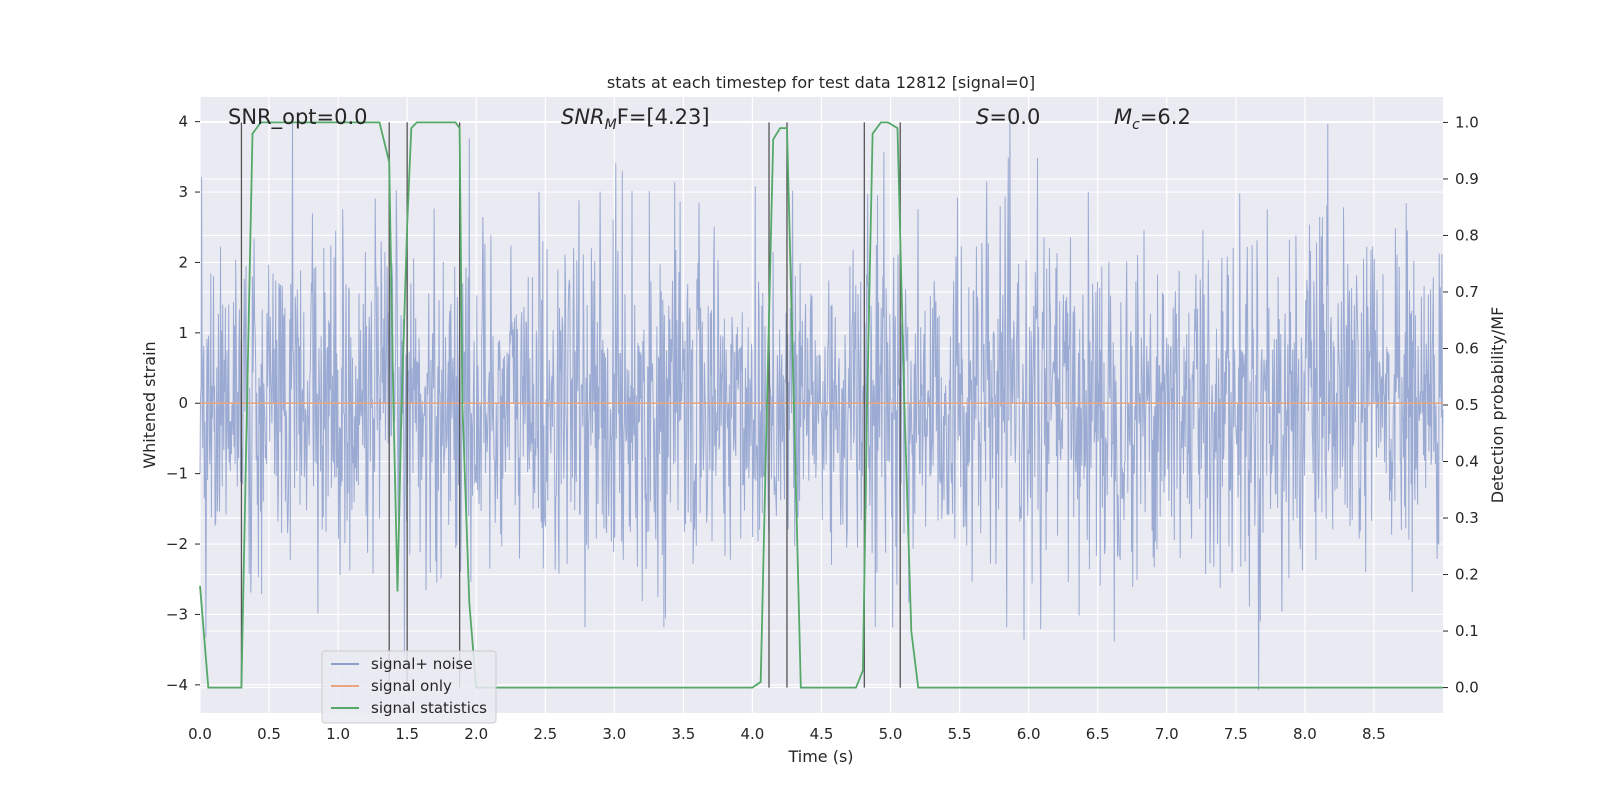 This screenshot has height=800, width=1600. I want to click on x-tick-label: 6.0, so click(1029, 734).